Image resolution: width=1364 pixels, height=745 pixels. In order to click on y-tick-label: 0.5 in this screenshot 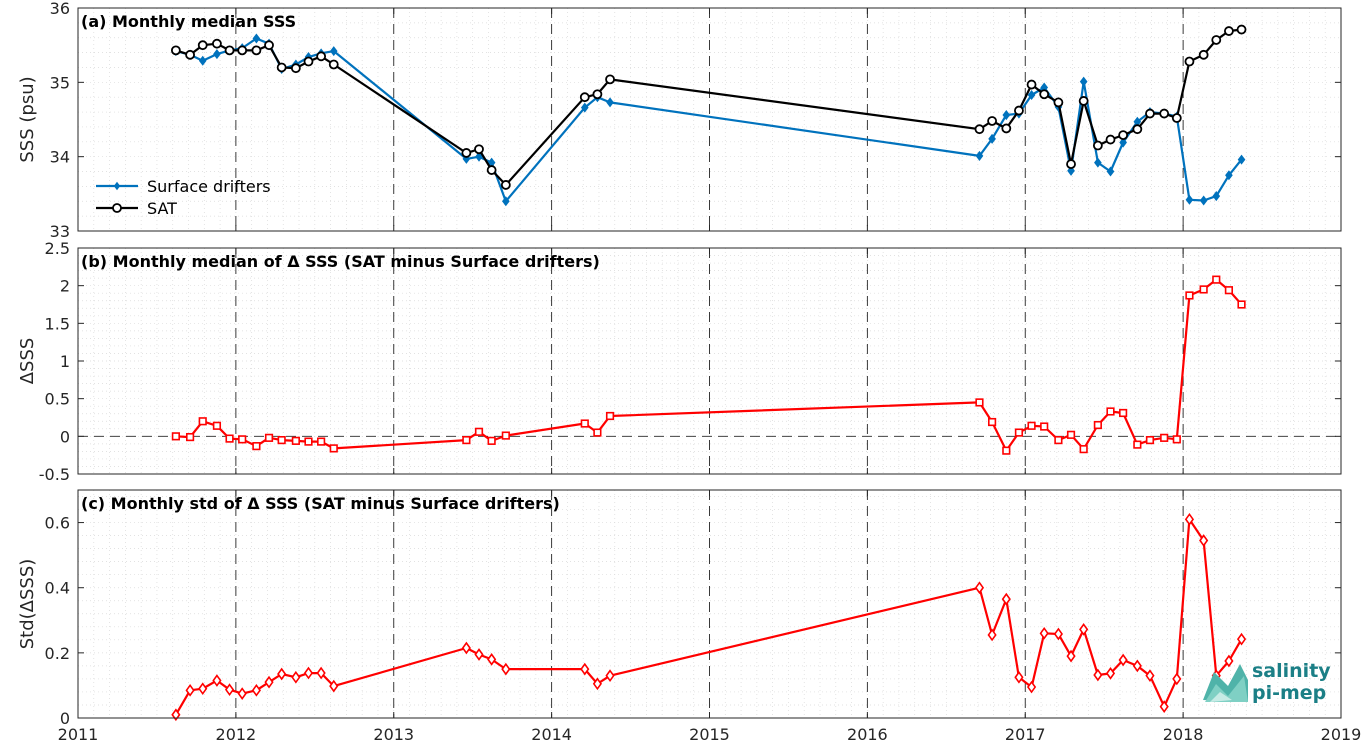, I will do `click(57, 399)`.